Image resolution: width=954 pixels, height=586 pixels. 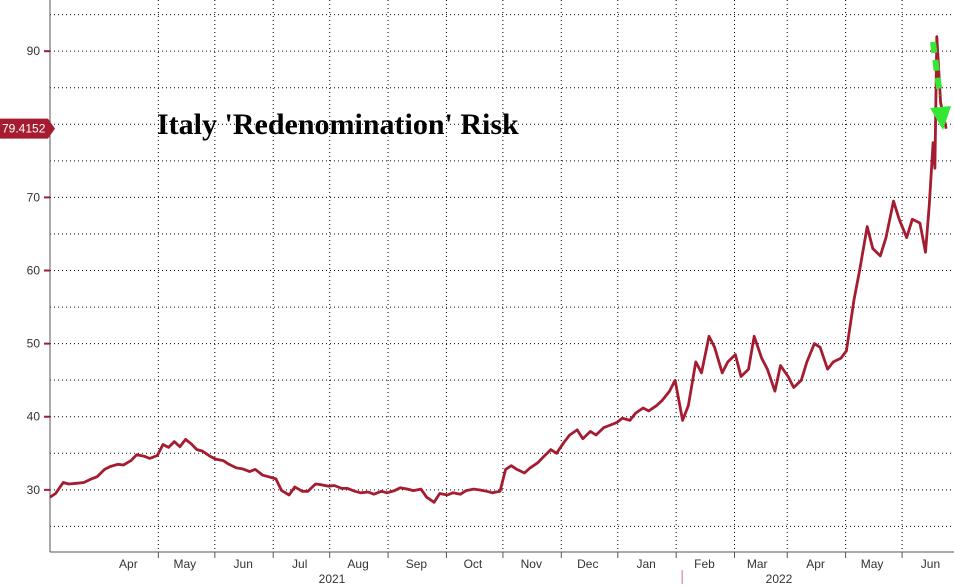 I want to click on down-arrow-annotation, so click(x=940, y=85).